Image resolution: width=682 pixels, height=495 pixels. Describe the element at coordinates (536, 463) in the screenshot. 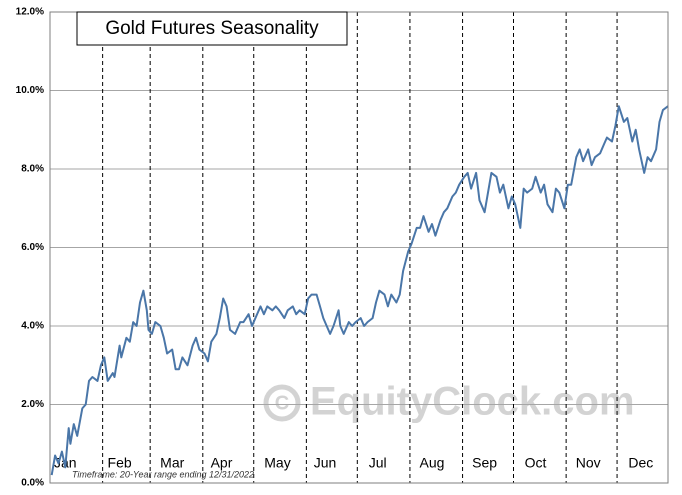

I see `x-tick-label: Oct` at that location.